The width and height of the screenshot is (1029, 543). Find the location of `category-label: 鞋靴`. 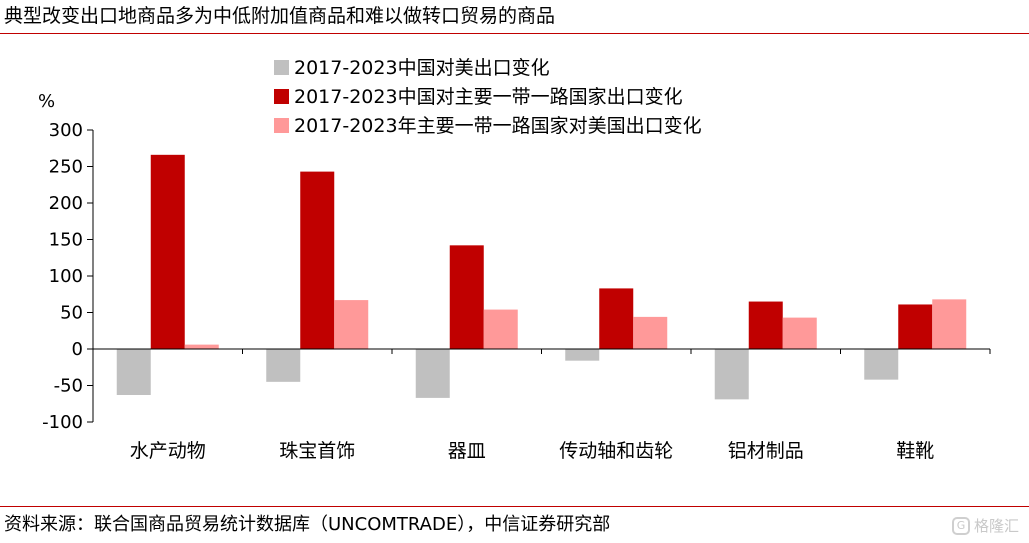

category-label: 鞋靴 is located at coordinates (915, 451).